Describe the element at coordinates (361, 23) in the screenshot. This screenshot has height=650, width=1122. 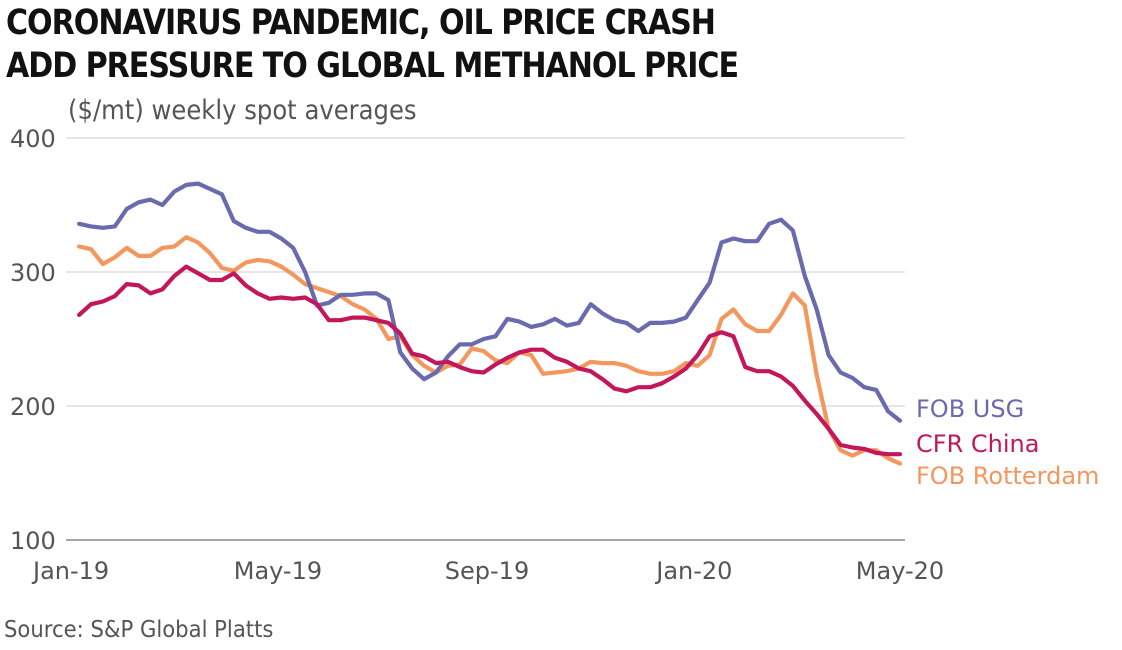
I see `chart-title-line1: CORONAVIRUS PANDEMIC, OIL PRICE CRASH` at that location.